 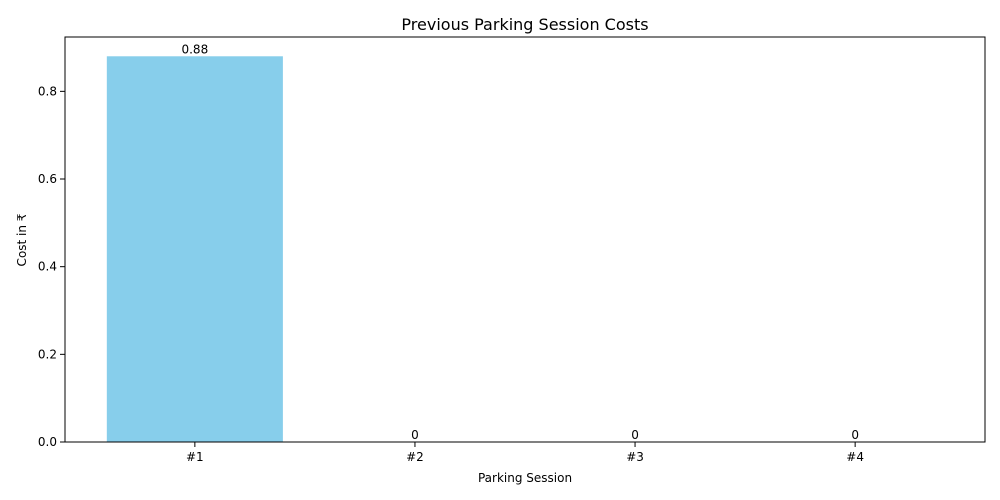 I want to click on x-axis-label: Parking Session, so click(x=525, y=478).